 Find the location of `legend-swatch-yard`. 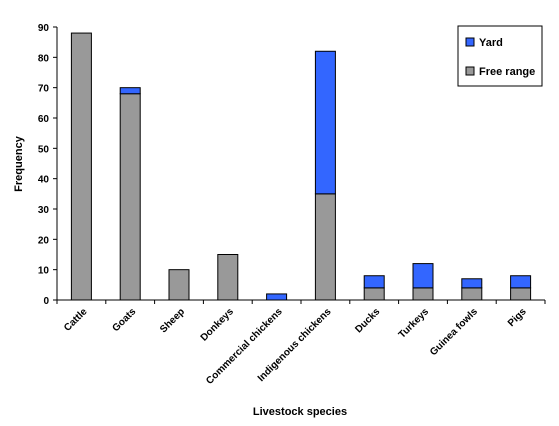

legend-swatch-yard is located at coordinates (470, 42).